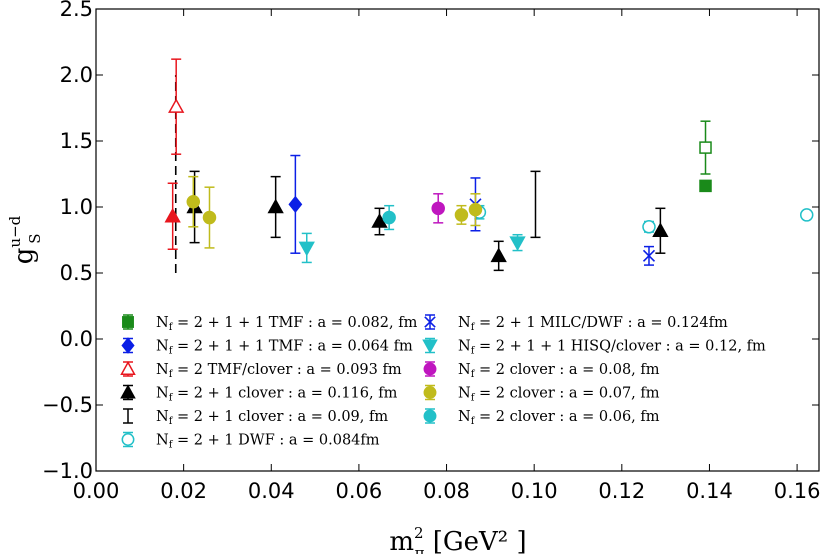 The image size is (830, 554). I want to click on legend-entry: Nf = 2 clover : a = 0.06, fm, so click(541, 417).